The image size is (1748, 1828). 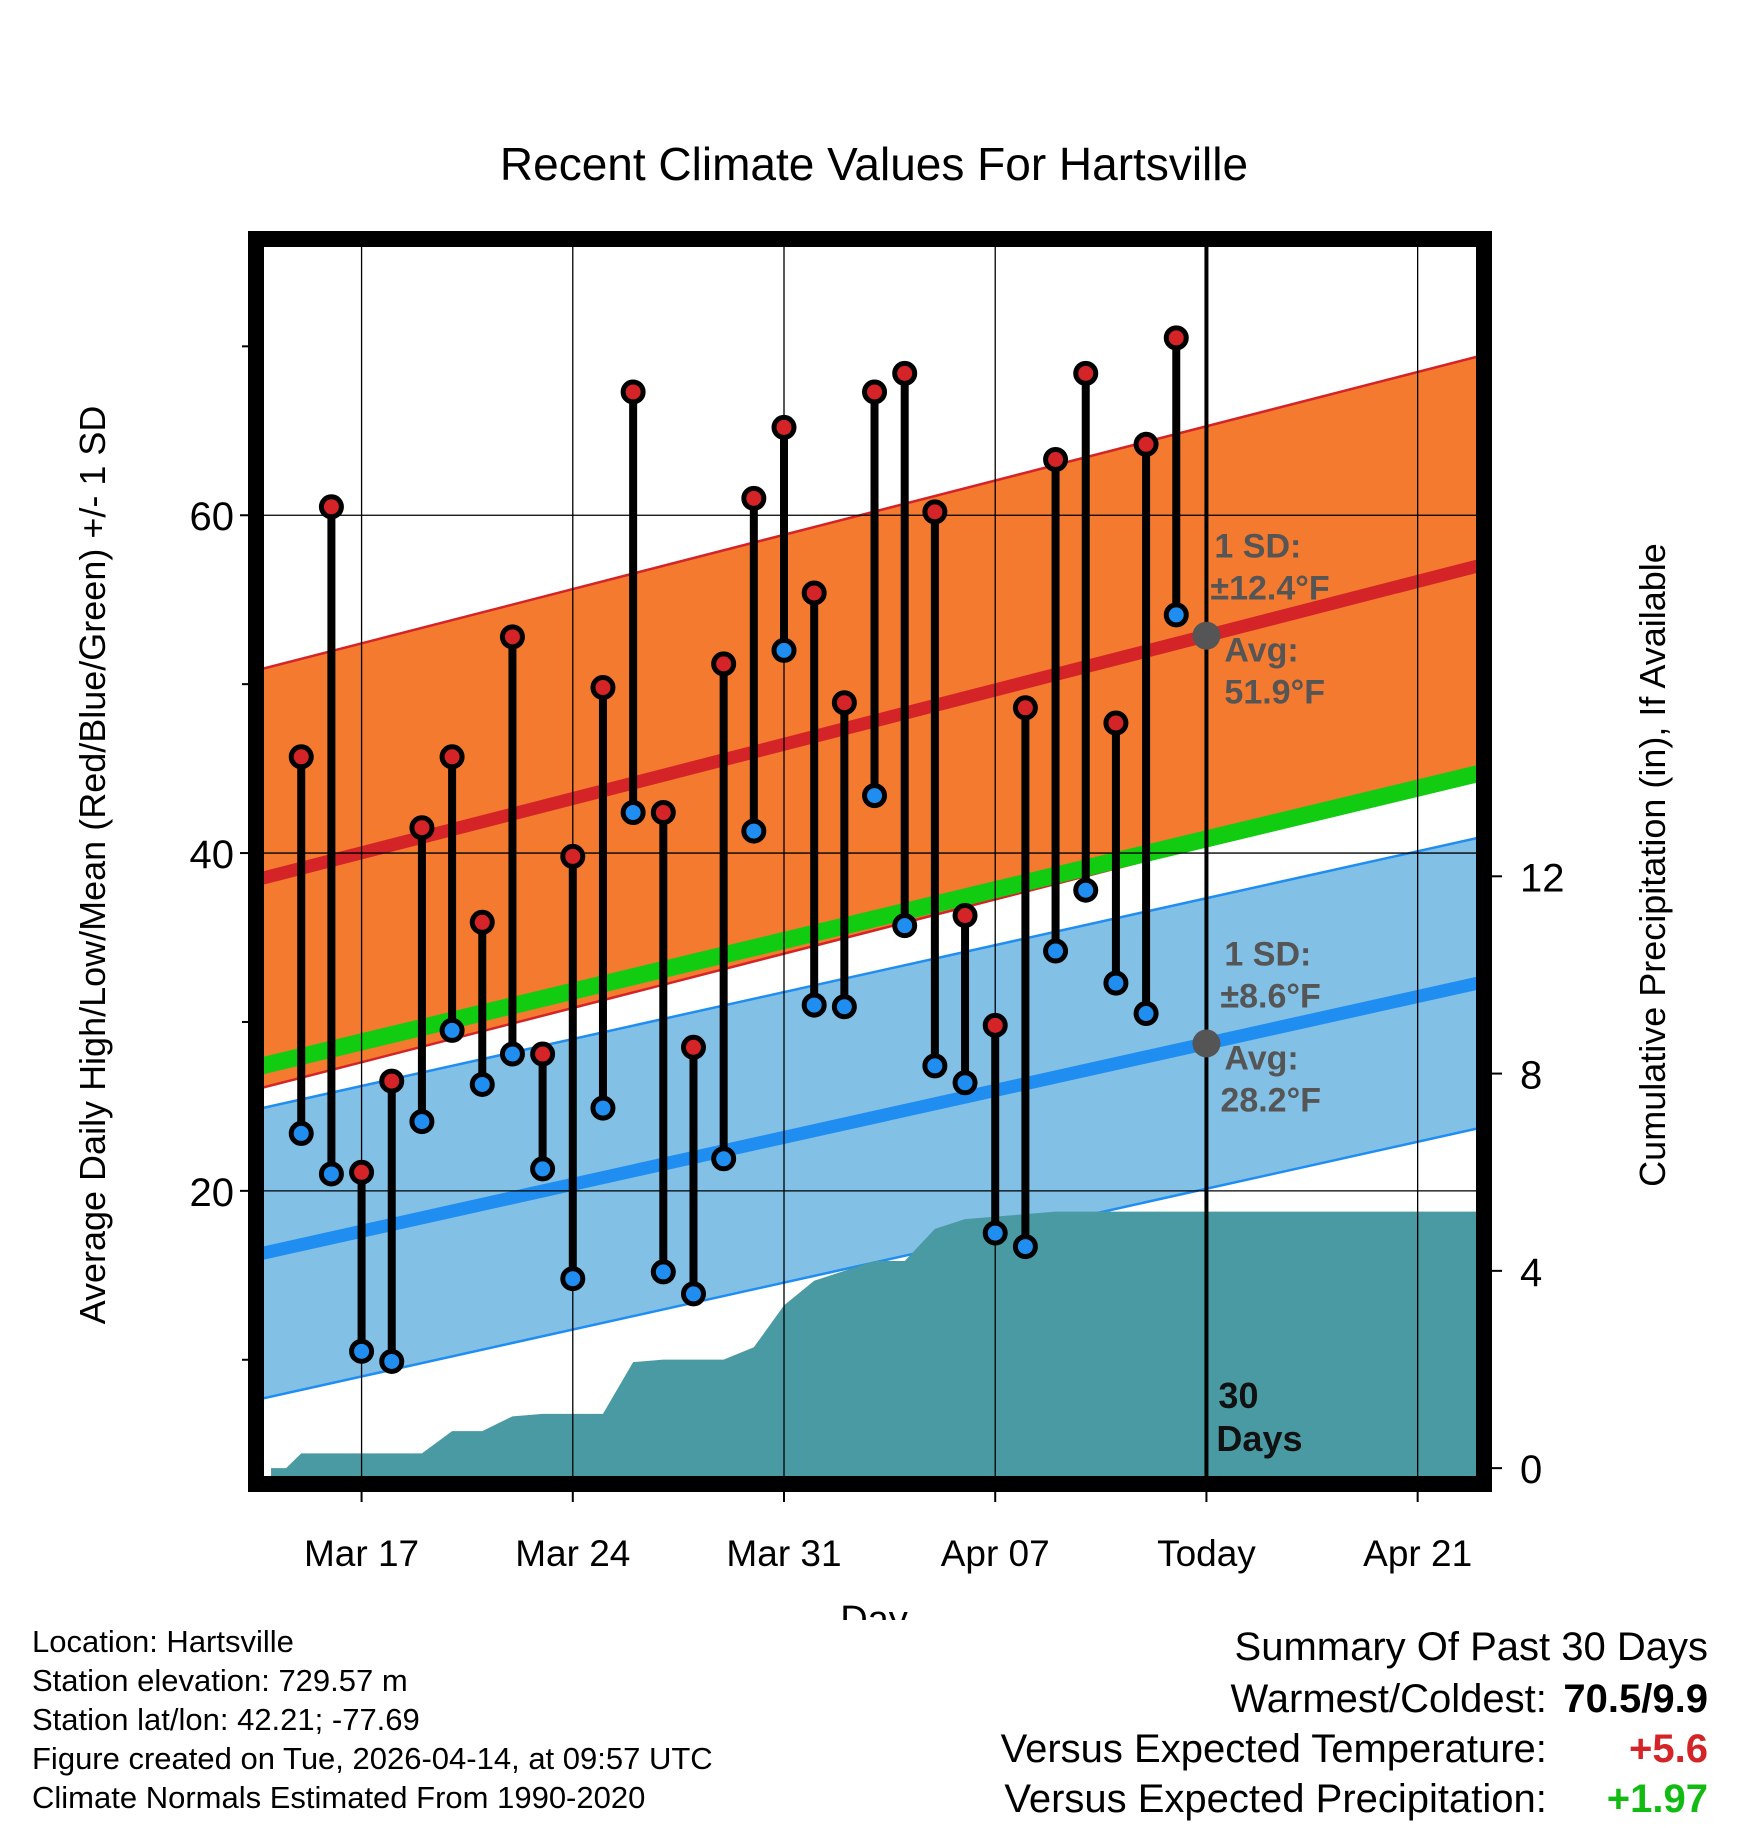 What do you see at coordinates (212, 1193) in the screenshot?
I see `y-left-label-0: 20` at bounding box center [212, 1193].